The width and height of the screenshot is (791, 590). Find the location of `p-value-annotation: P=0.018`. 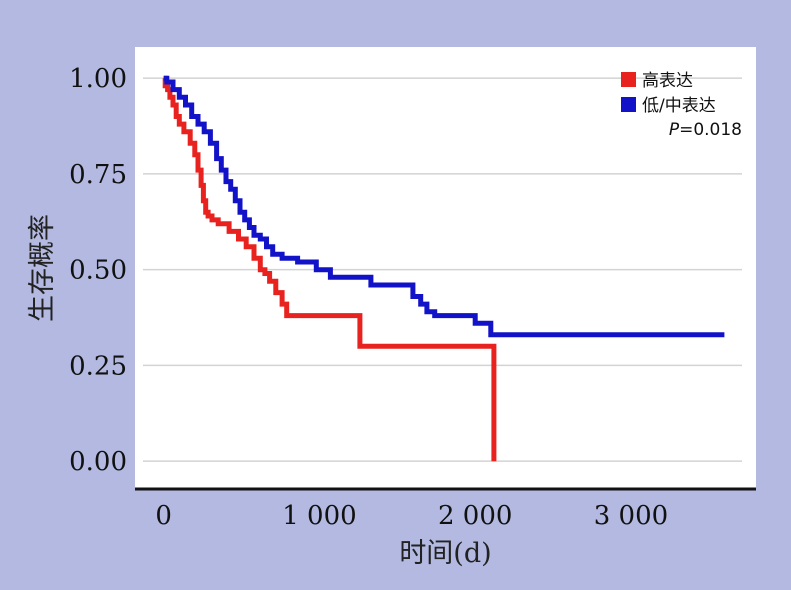

p-value-annotation: P=0.018 is located at coordinates (705, 130).